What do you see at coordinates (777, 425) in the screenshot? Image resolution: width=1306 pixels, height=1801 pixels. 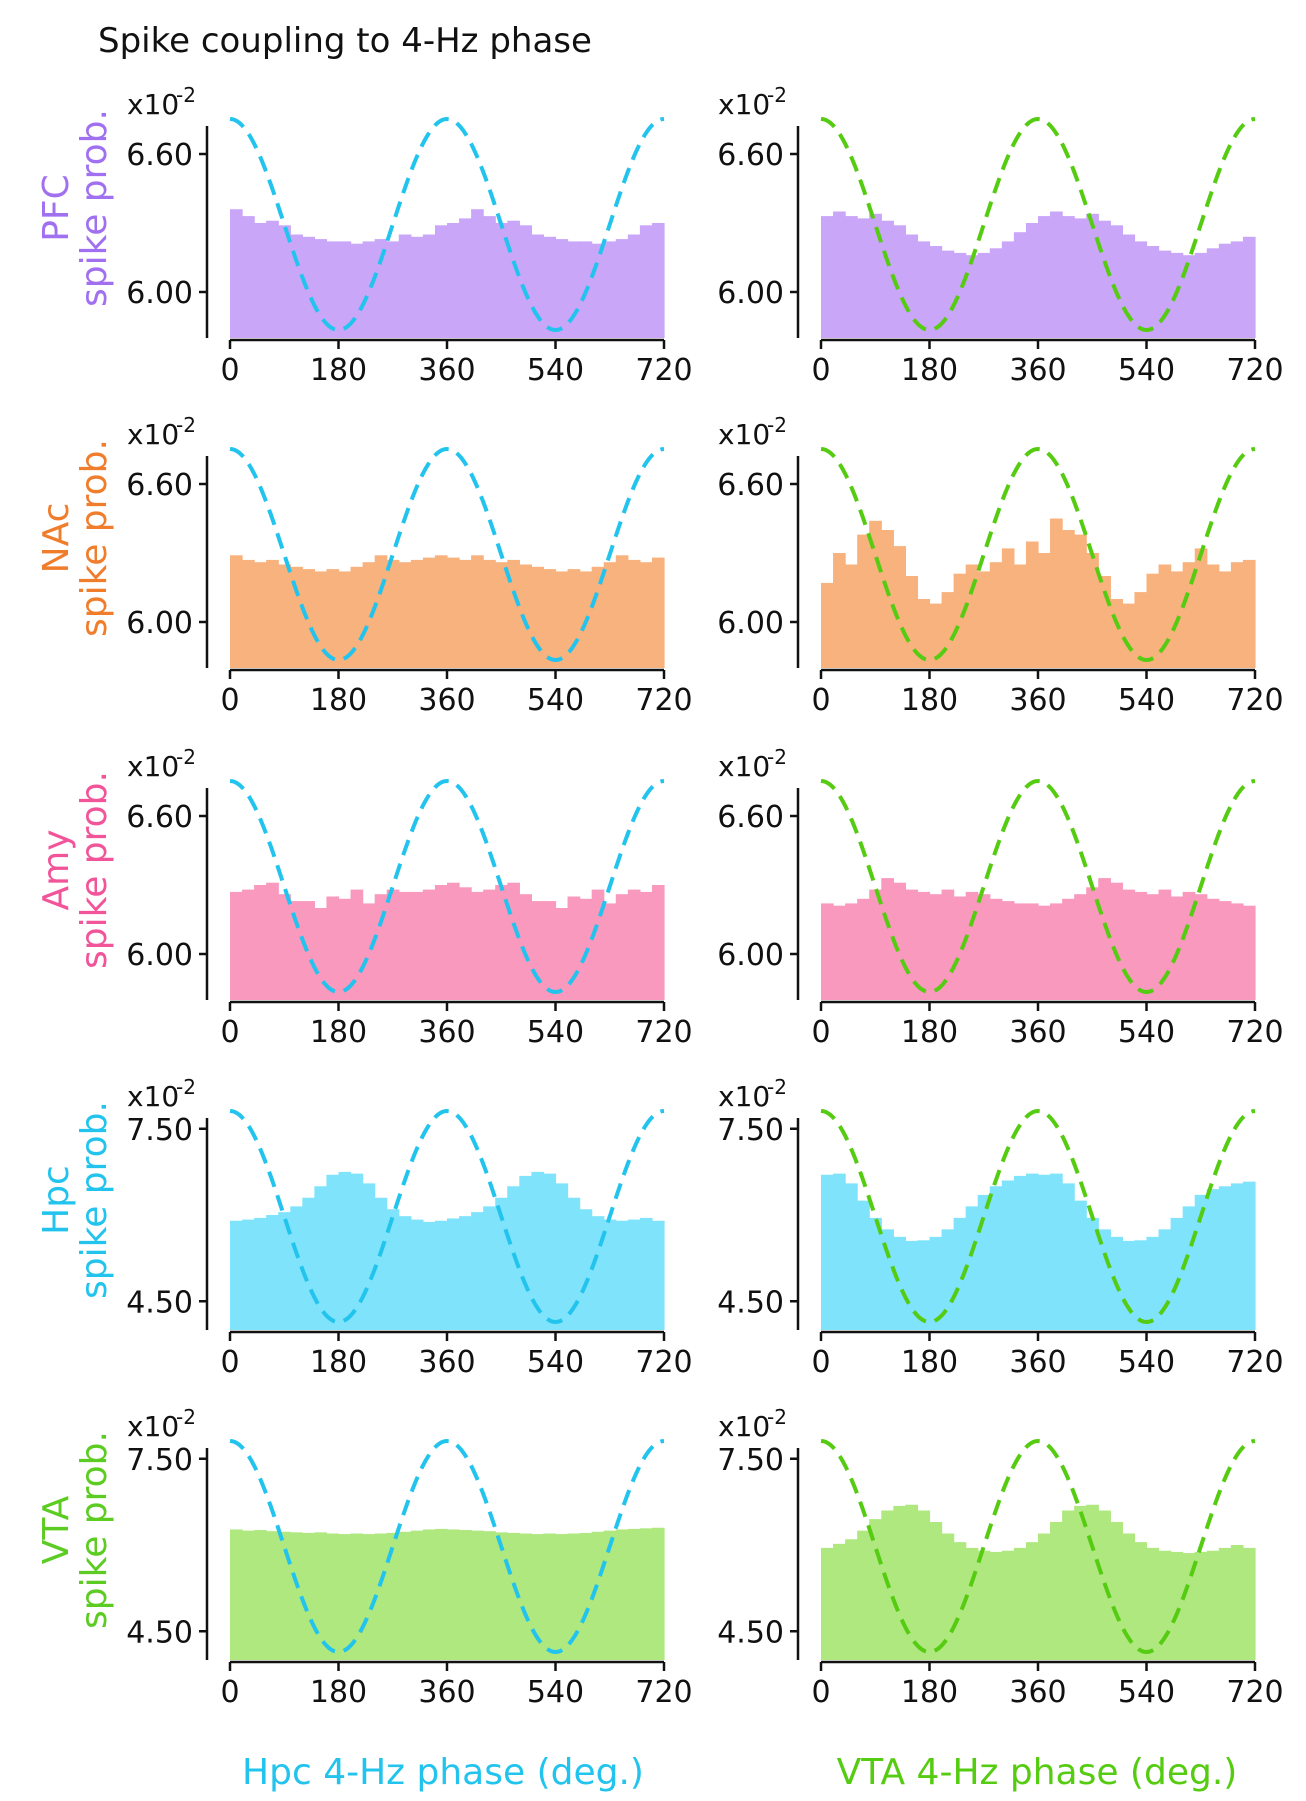 I see `exponent-power-nac-vta: -2` at bounding box center [777, 425].